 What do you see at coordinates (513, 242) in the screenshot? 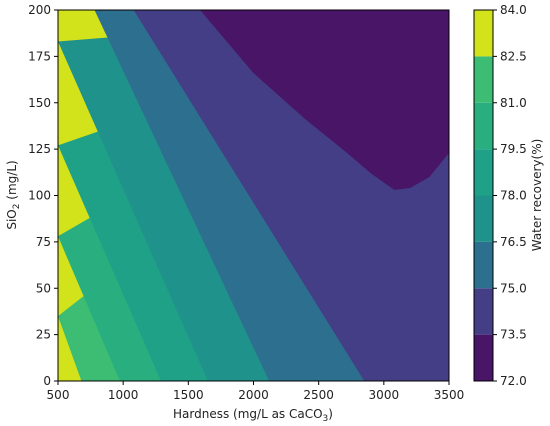
I see `colorbar-tick-label: 76.5` at bounding box center [513, 242].